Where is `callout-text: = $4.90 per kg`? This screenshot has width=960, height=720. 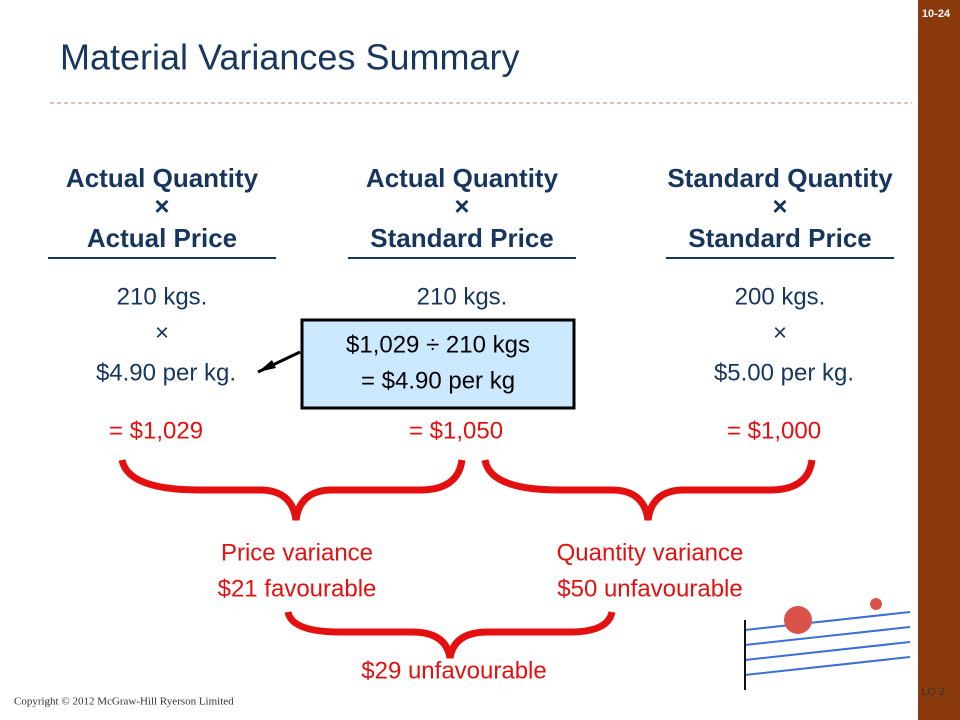 callout-text: = $4.90 per kg is located at coordinates (438, 380).